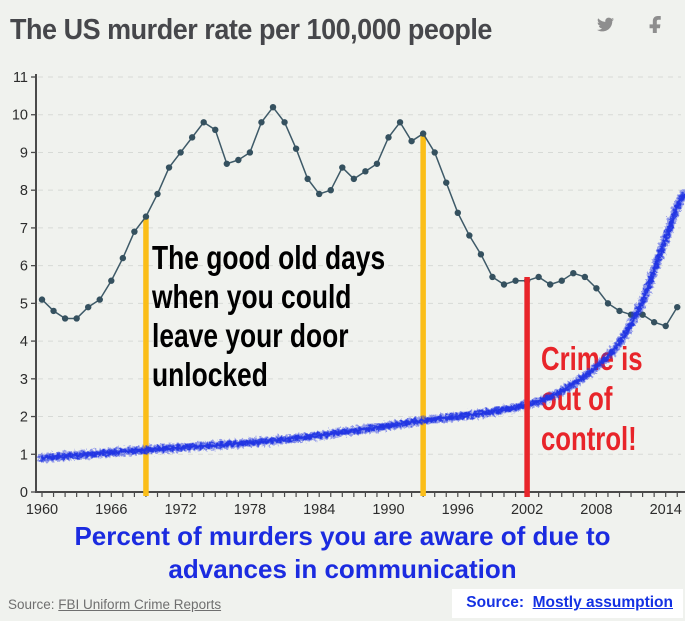  Describe the element at coordinates (24, 191) in the screenshot. I see `svg-text: 8` at that location.